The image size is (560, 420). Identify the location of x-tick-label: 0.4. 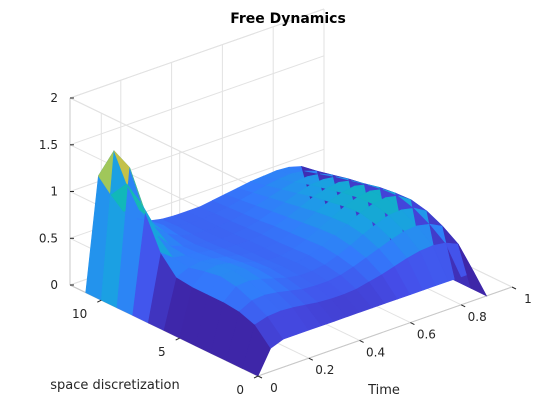
(375, 352).